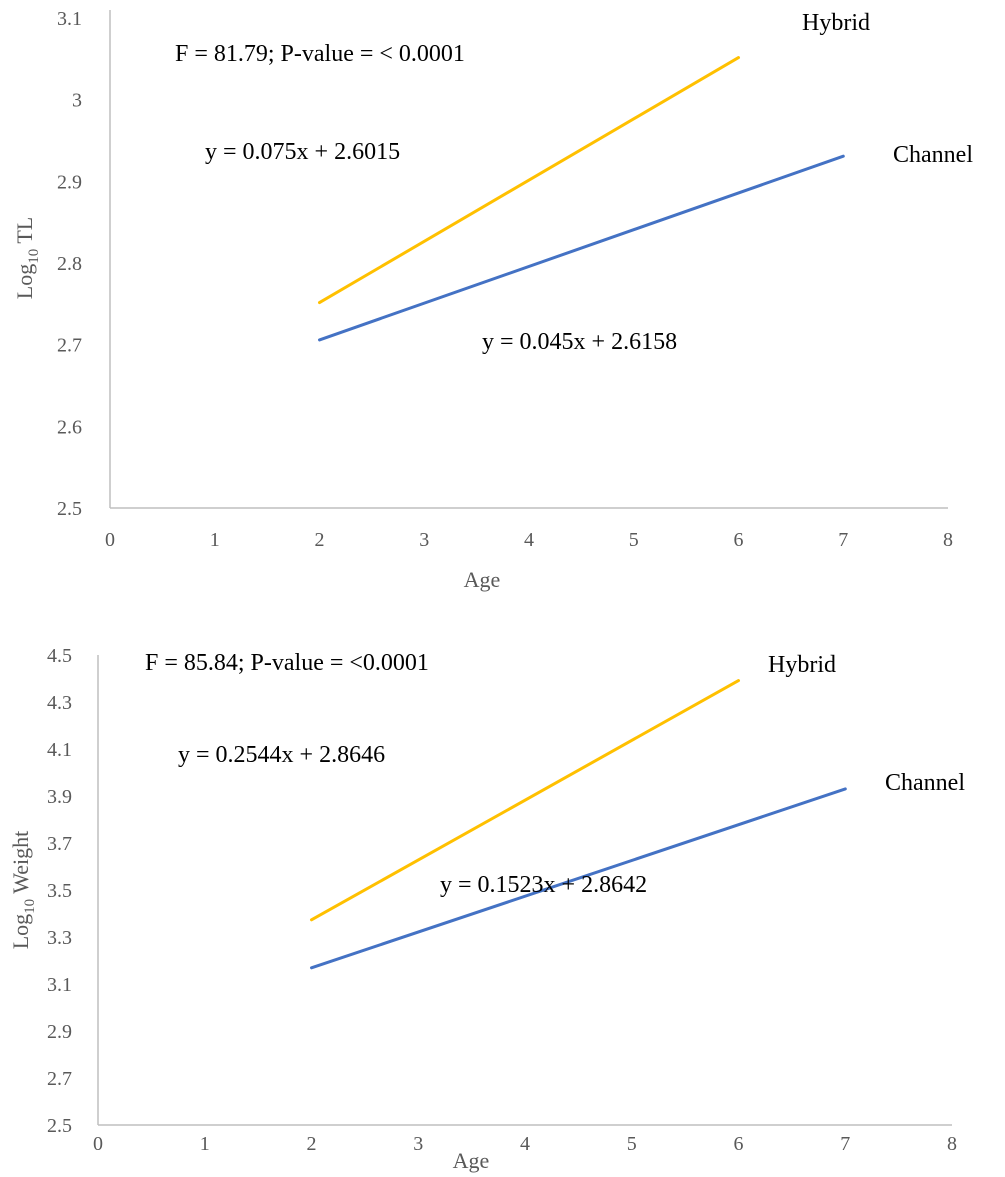  Describe the element at coordinates (320, 54) in the screenshot. I see `stat-annotation: F = 81.79; P-value = < 0.0001` at that location.